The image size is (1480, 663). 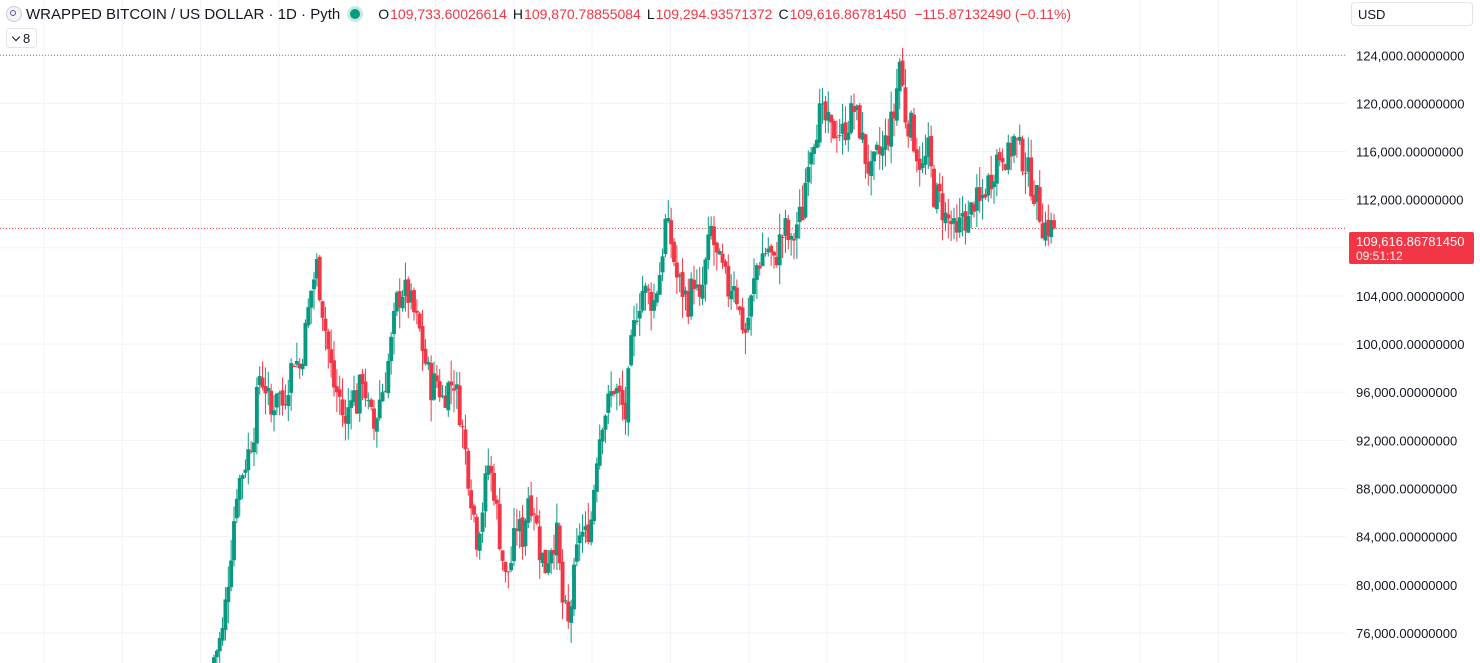 What do you see at coordinates (183, 14) in the screenshot?
I see `symbol-title: WRAPPED BITCOIN / US DOLLAR · 1D · Pyth` at bounding box center [183, 14].